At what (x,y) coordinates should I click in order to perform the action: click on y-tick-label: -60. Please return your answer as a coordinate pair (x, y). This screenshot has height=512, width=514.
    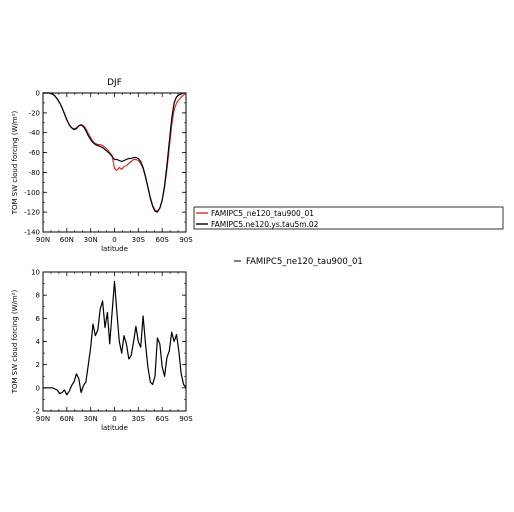
    Looking at the image, I should click on (34, 153).